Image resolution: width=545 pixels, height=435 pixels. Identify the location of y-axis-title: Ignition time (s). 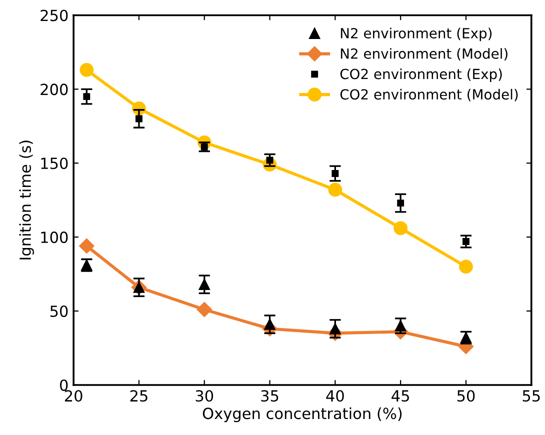
(26, 200).